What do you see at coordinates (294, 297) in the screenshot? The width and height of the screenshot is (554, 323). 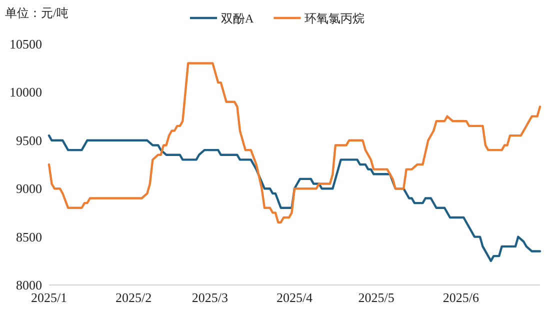 I see `xtick: 2025/4` at bounding box center [294, 297].